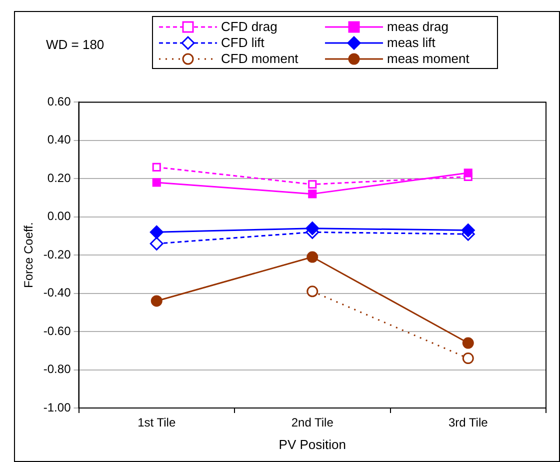 The width and height of the screenshot is (560, 462). What do you see at coordinates (468, 423) in the screenshot?
I see `x-tick-label: 3rd Tile` at bounding box center [468, 423].